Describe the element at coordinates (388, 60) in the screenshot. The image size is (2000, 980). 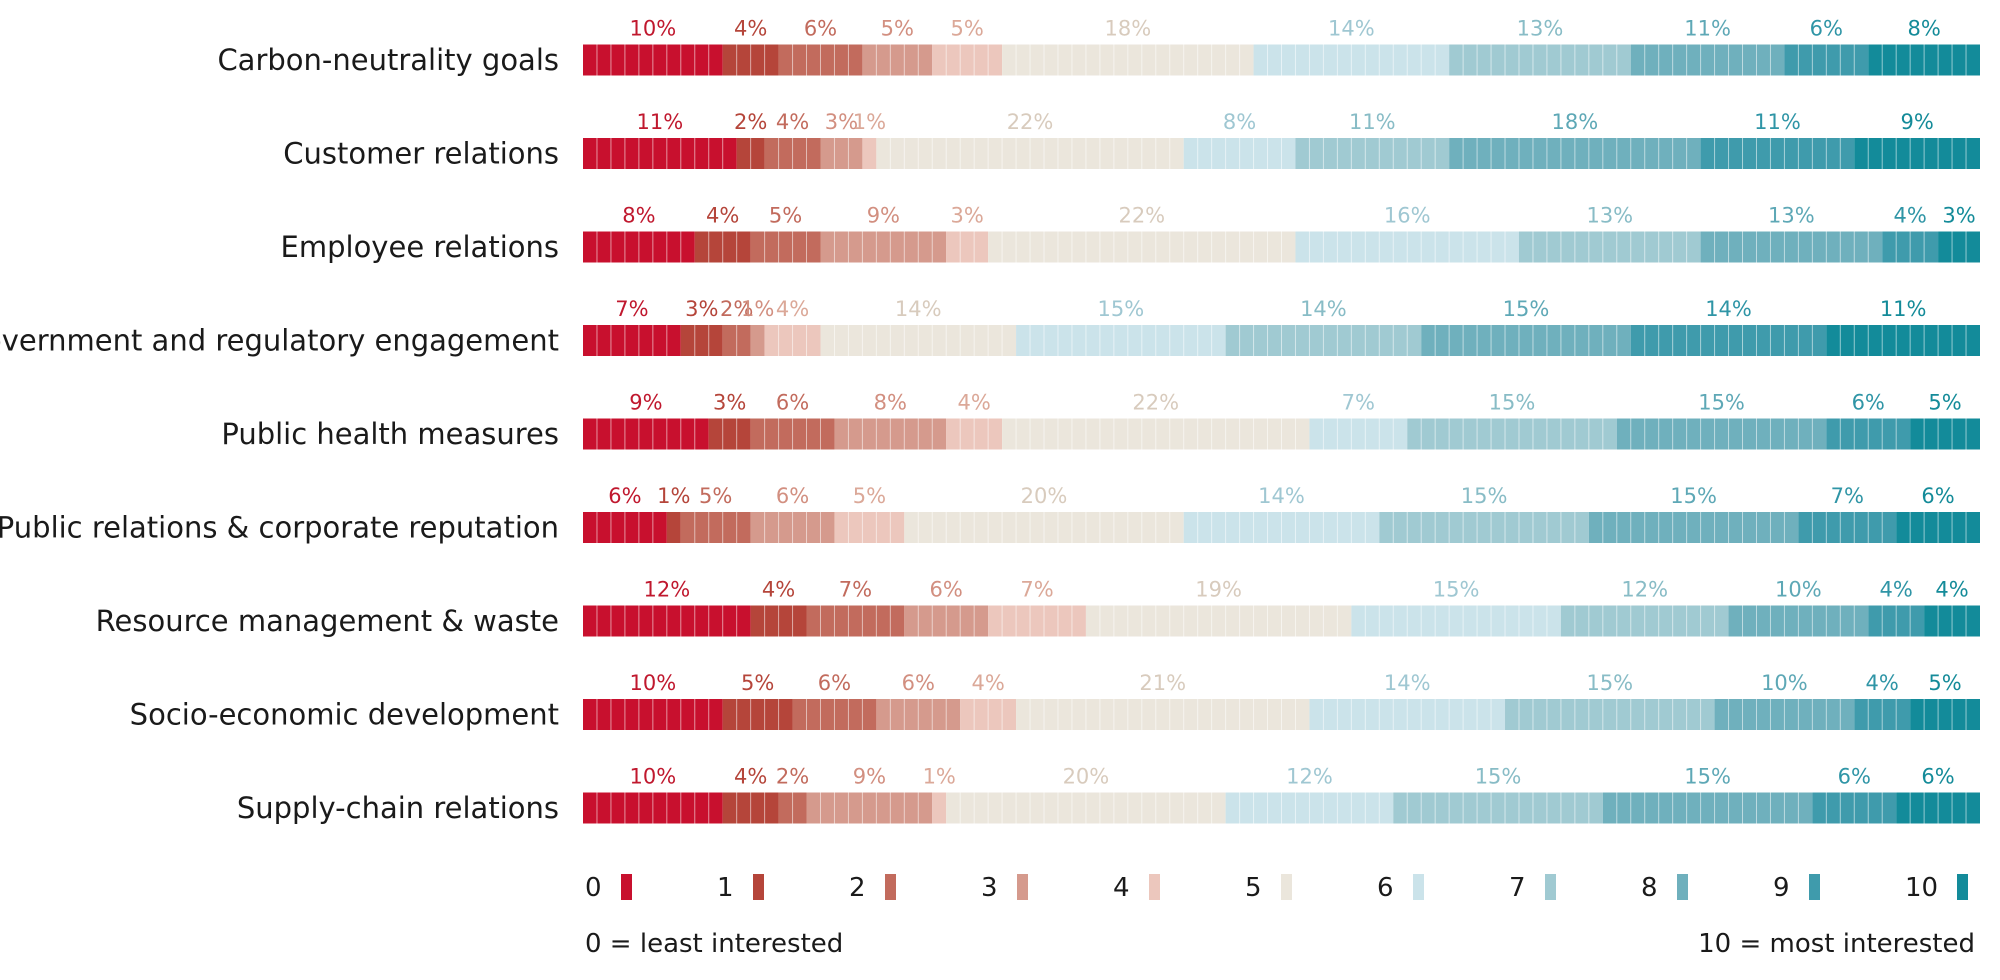
I see `row-label: Carbon-neutrality goals` at that location.